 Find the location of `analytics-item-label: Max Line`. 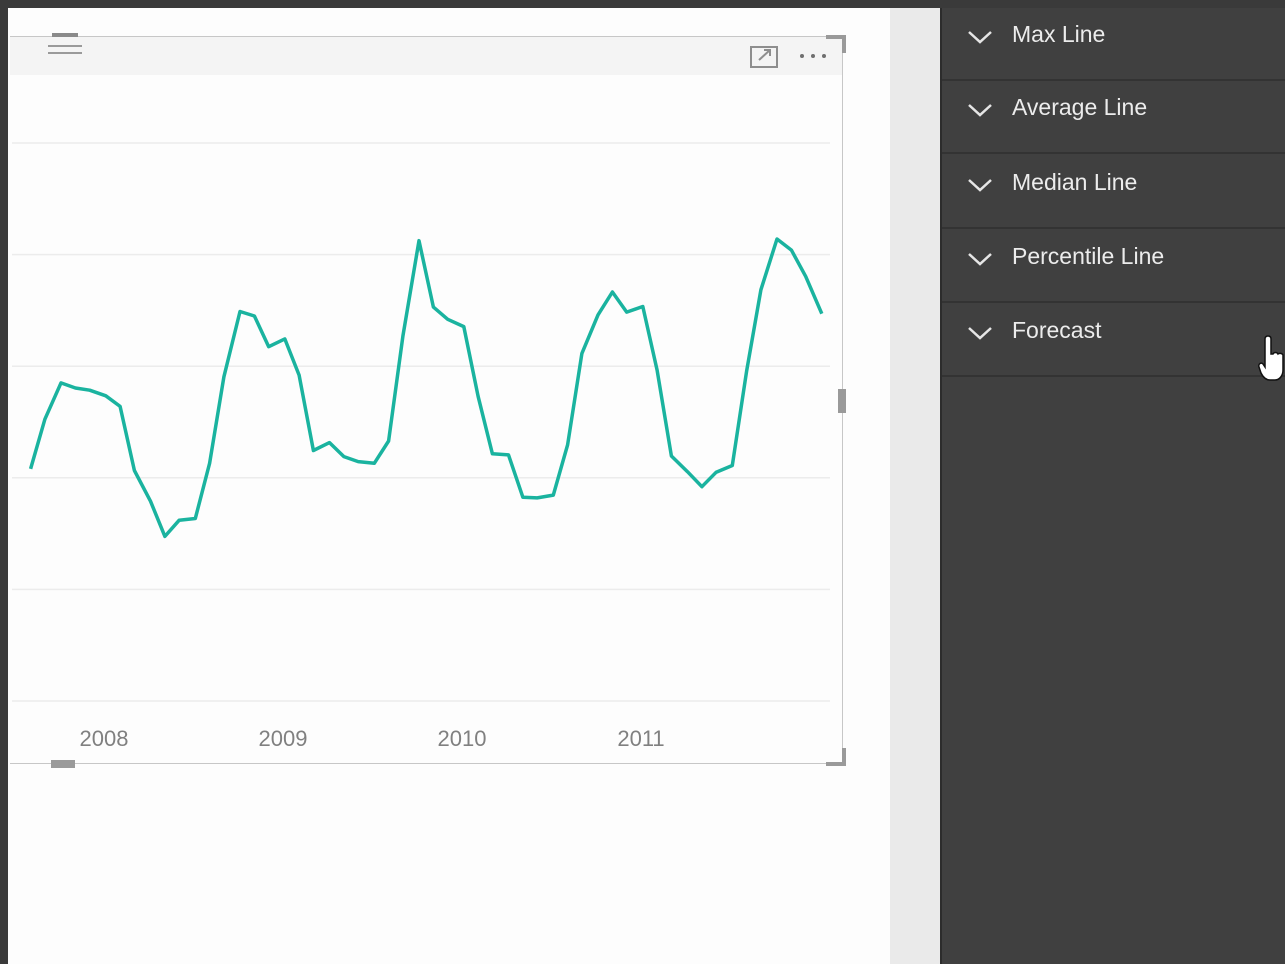

analytics-item-label: Max Line is located at coordinates (1058, 34).